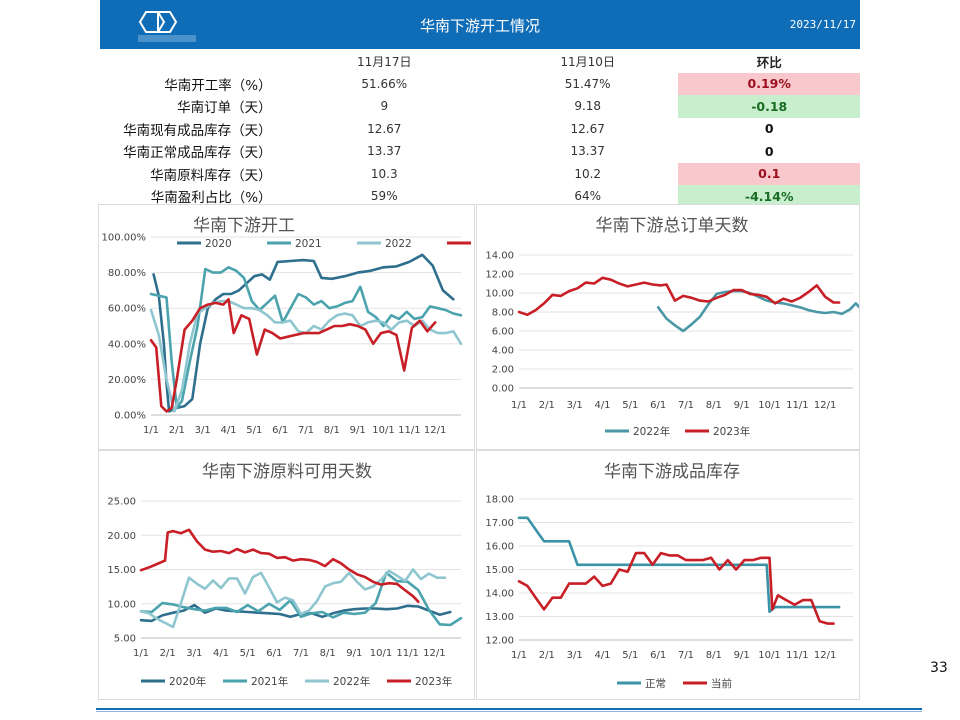  What do you see at coordinates (384, 173) in the screenshot?
I see `row-current-value: 10.3` at bounding box center [384, 173].